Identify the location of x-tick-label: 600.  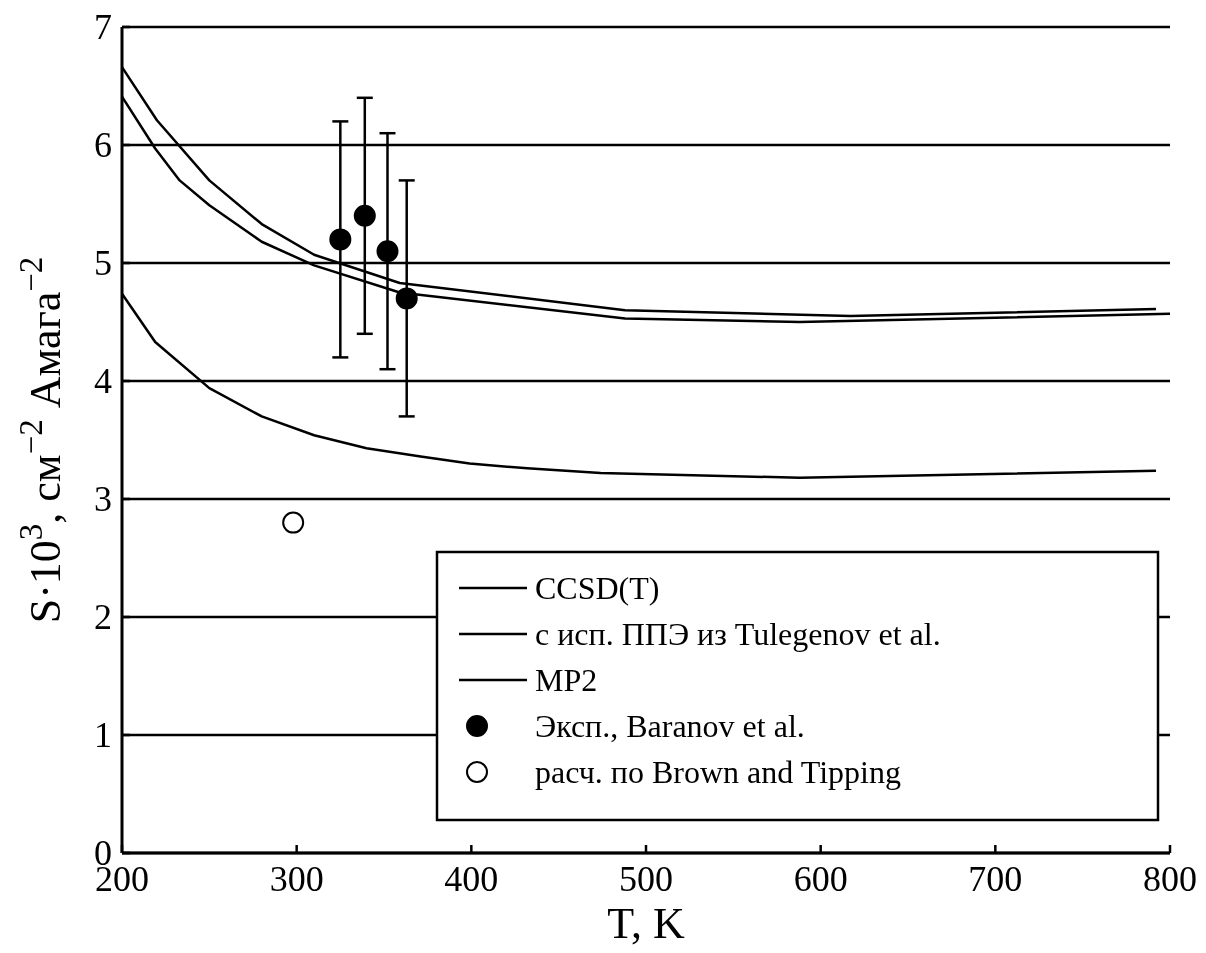
(820, 879).